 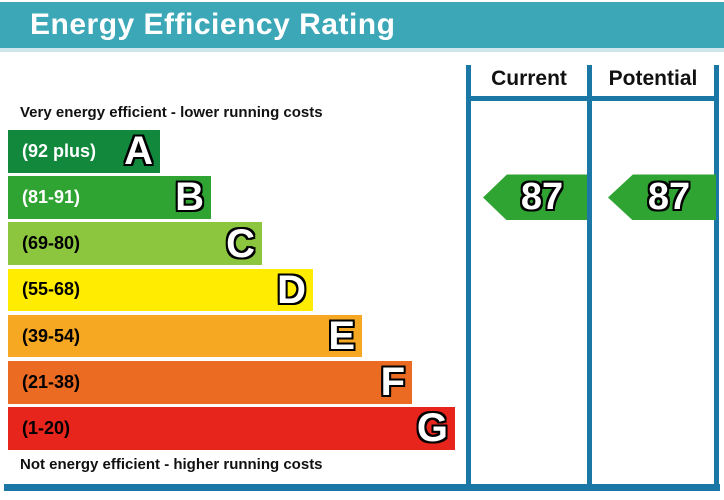 What do you see at coordinates (716, 275) in the screenshot?
I see `right-edge-line` at bounding box center [716, 275].